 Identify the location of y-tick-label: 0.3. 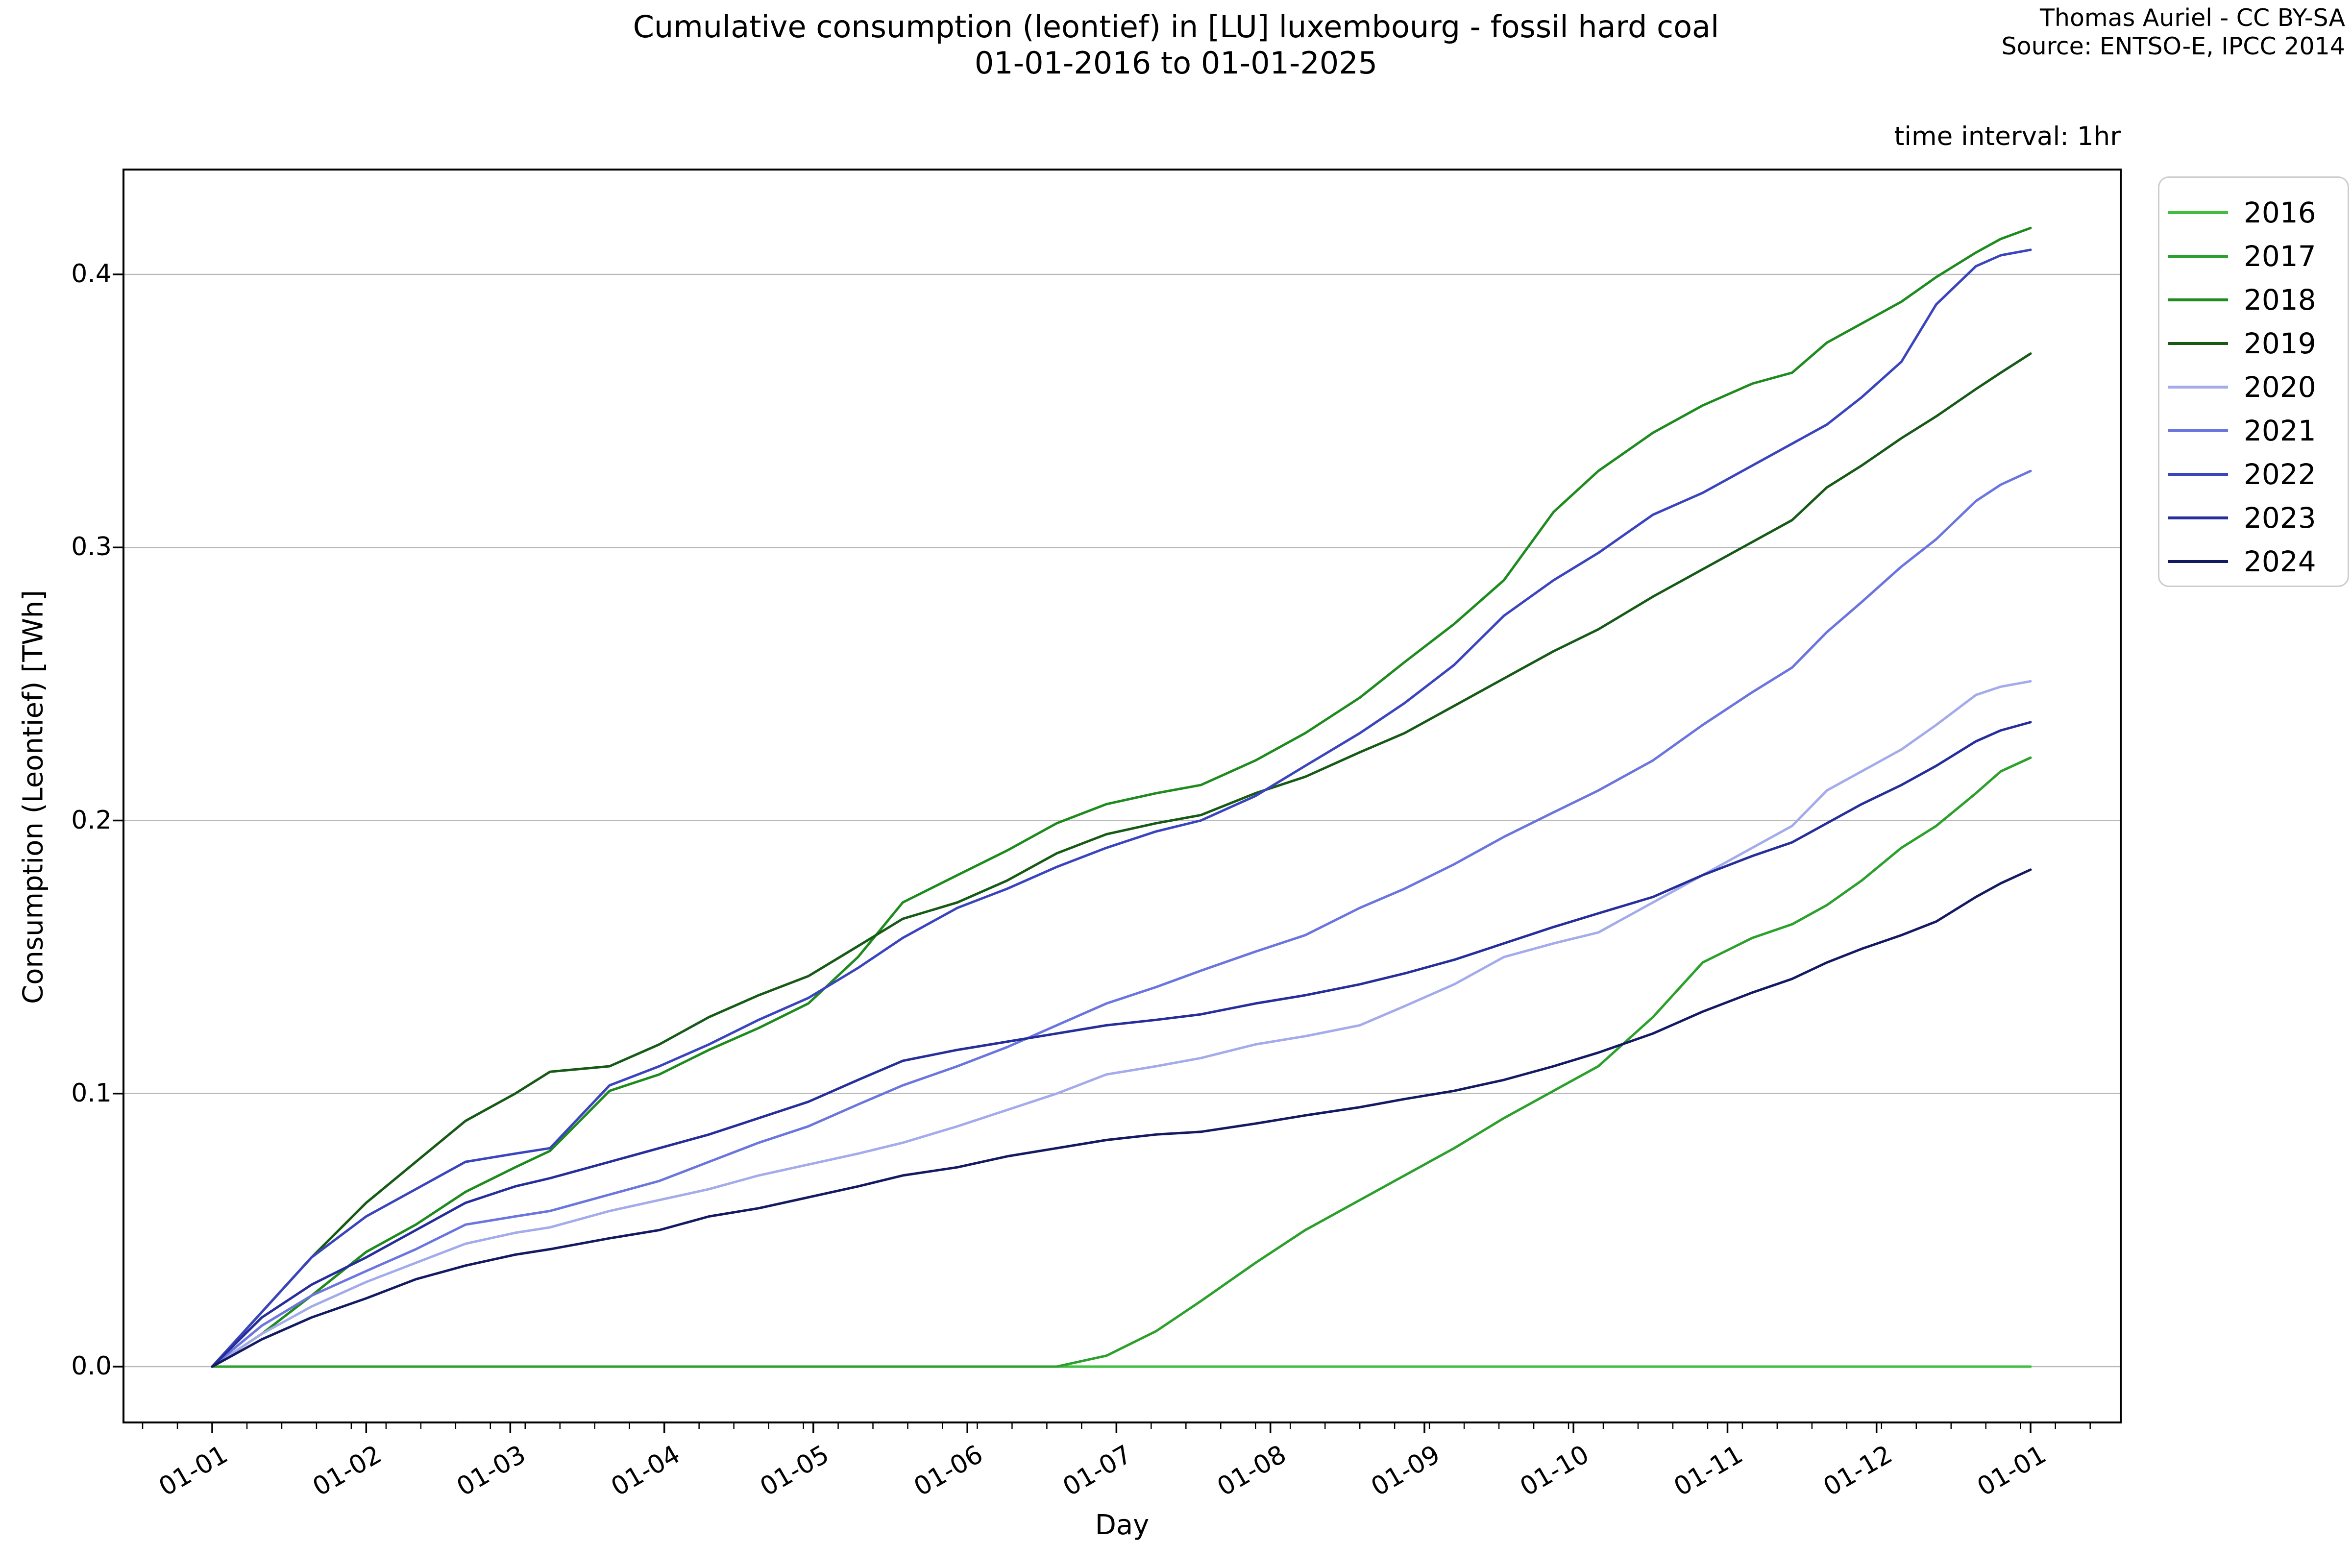
(91, 547).